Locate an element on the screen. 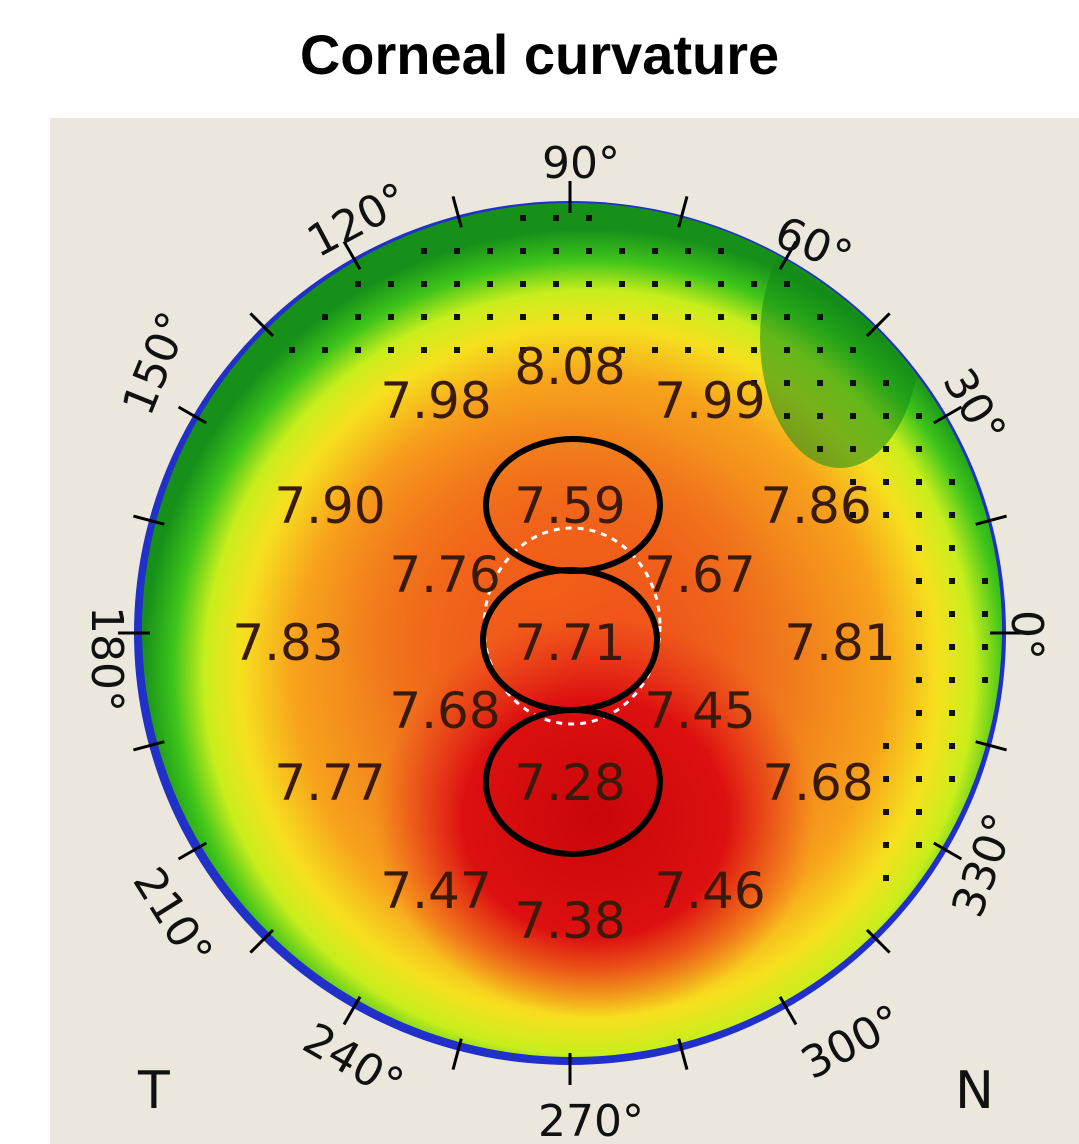  nasal-label: N is located at coordinates (974, 1091).